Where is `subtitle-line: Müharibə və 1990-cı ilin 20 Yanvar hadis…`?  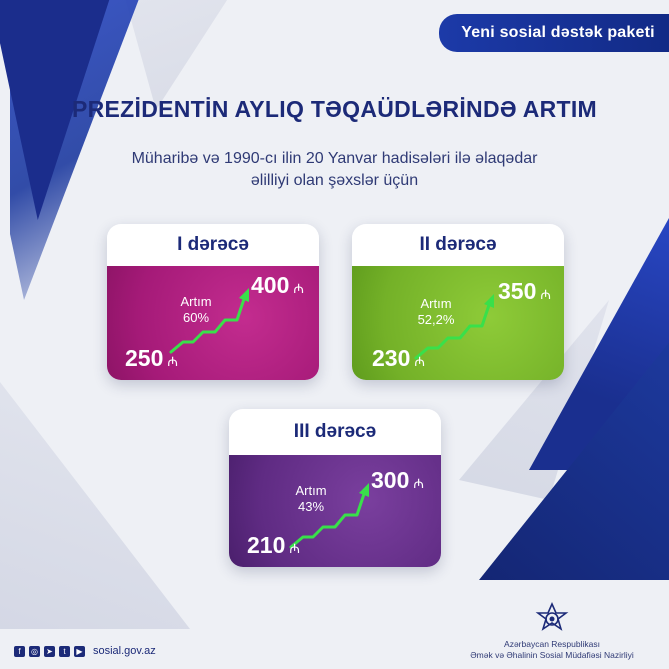
subtitle-line: Müharibə və 1990-cı ilin 20 Yanvar hadis… is located at coordinates (334, 158).